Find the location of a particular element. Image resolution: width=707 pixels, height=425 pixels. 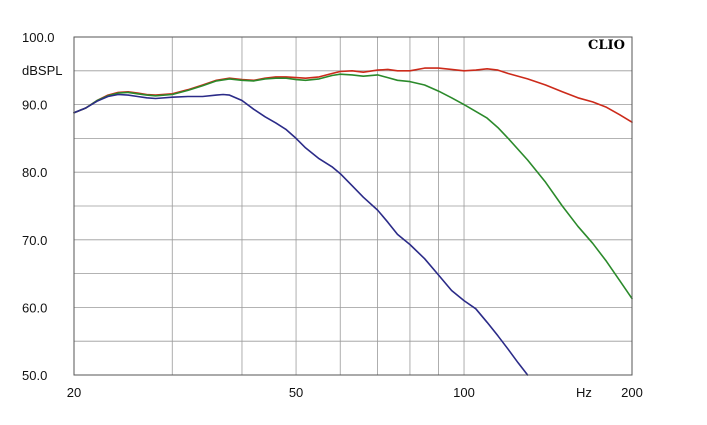

y-tick-label: 60.0 is located at coordinates (34, 307).